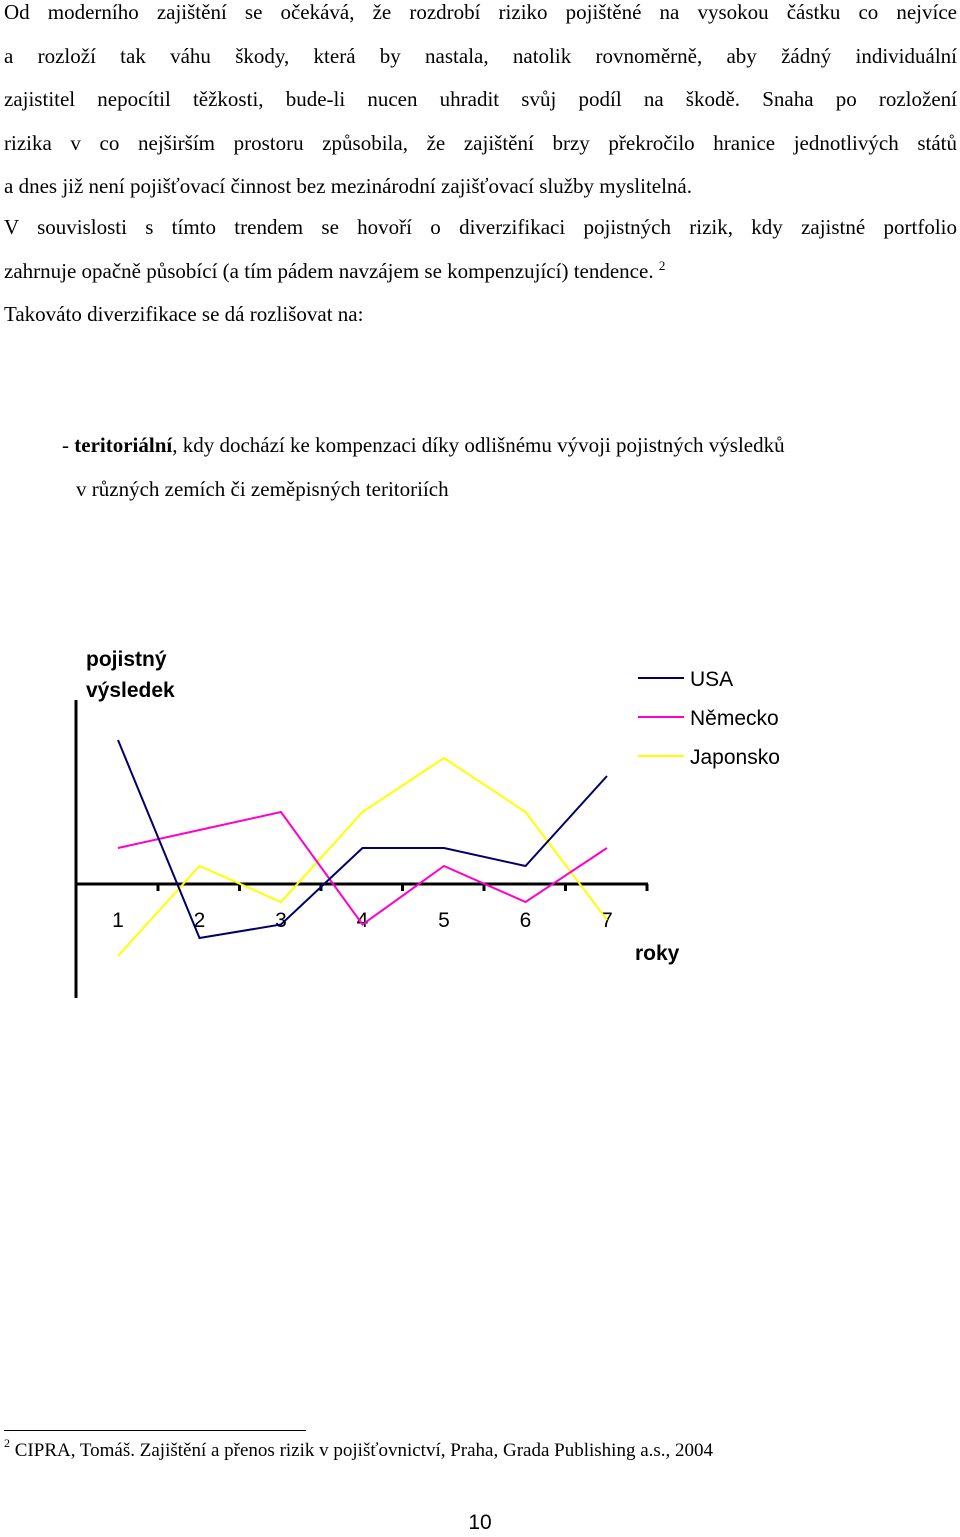 The width and height of the screenshot is (960, 1537). What do you see at coordinates (126, 659) in the screenshot?
I see `y-axis-label: pojistný` at bounding box center [126, 659].